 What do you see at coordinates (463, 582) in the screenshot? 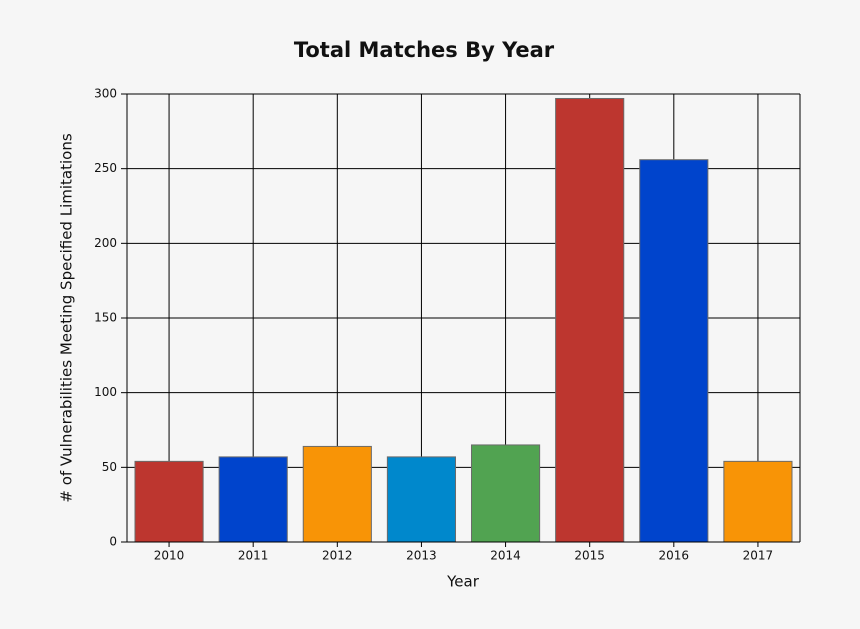
I see `x-axis-label: Year` at bounding box center [463, 582].